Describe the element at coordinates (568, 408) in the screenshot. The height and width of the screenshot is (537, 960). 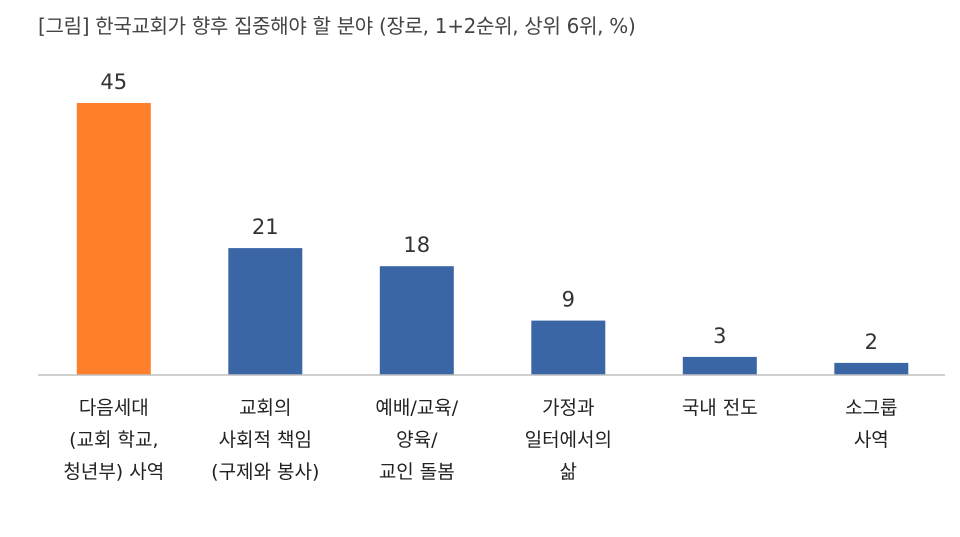
I see `category-label-line: 가정과` at that location.